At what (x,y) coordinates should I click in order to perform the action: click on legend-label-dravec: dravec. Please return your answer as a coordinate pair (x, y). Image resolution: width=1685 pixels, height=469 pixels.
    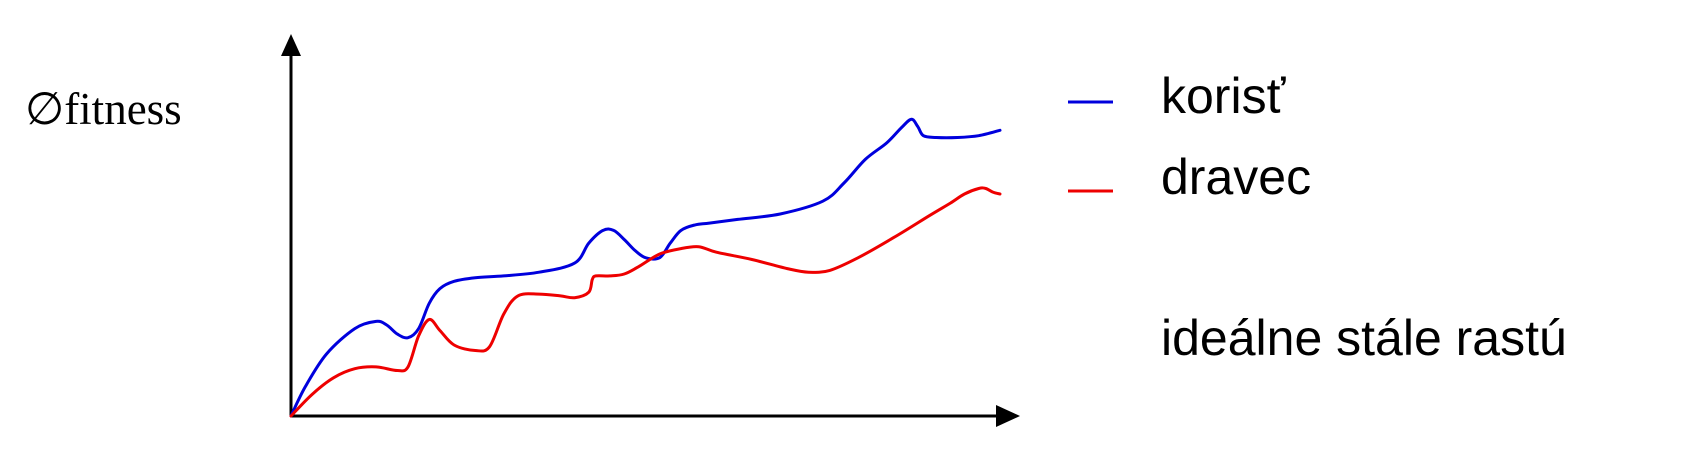
    Looking at the image, I should click on (1236, 177).